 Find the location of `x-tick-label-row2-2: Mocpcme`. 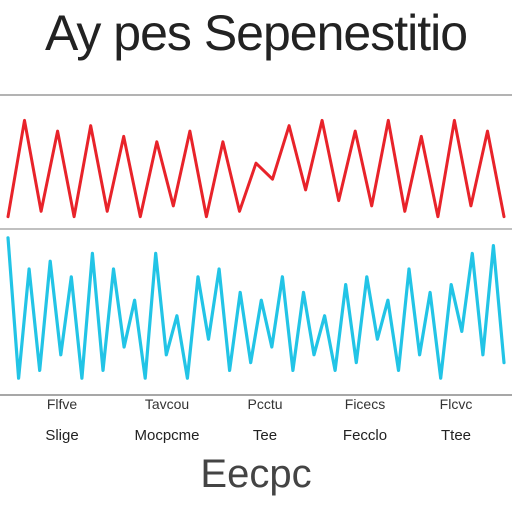

x-tick-label-row2-2: Mocpcme is located at coordinates (166, 435).